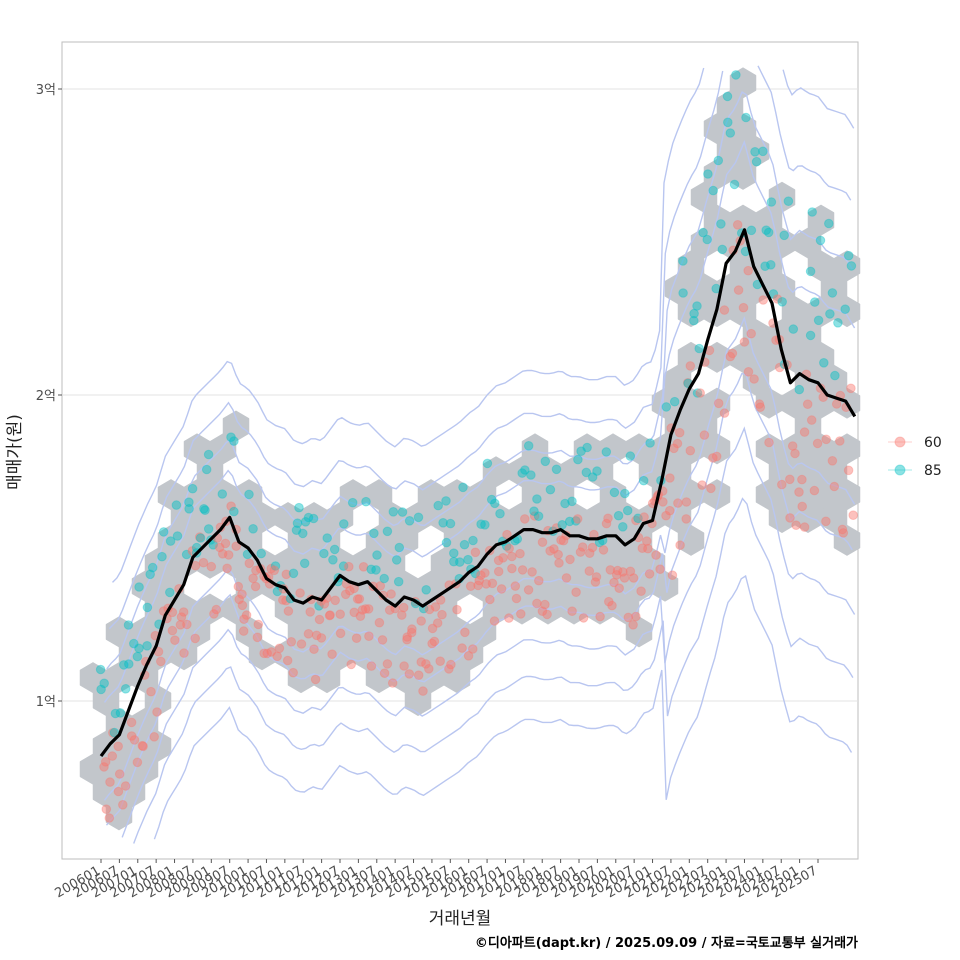 This screenshot has height=960, width=960. Describe the element at coordinates (933, 471) in the screenshot. I see `legend-label-85: 85` at that location.